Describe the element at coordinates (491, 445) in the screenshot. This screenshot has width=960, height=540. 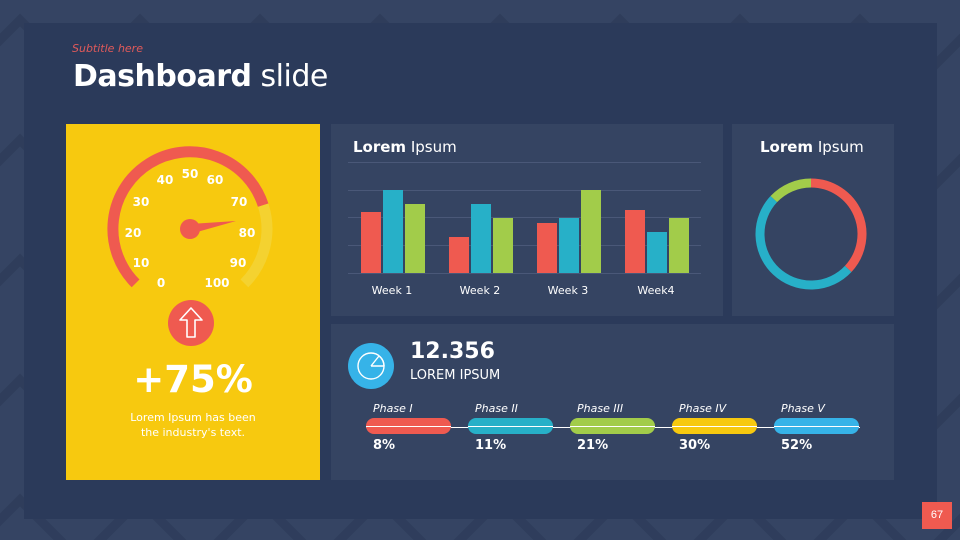
I see `phase-percent: 11%` at that location.